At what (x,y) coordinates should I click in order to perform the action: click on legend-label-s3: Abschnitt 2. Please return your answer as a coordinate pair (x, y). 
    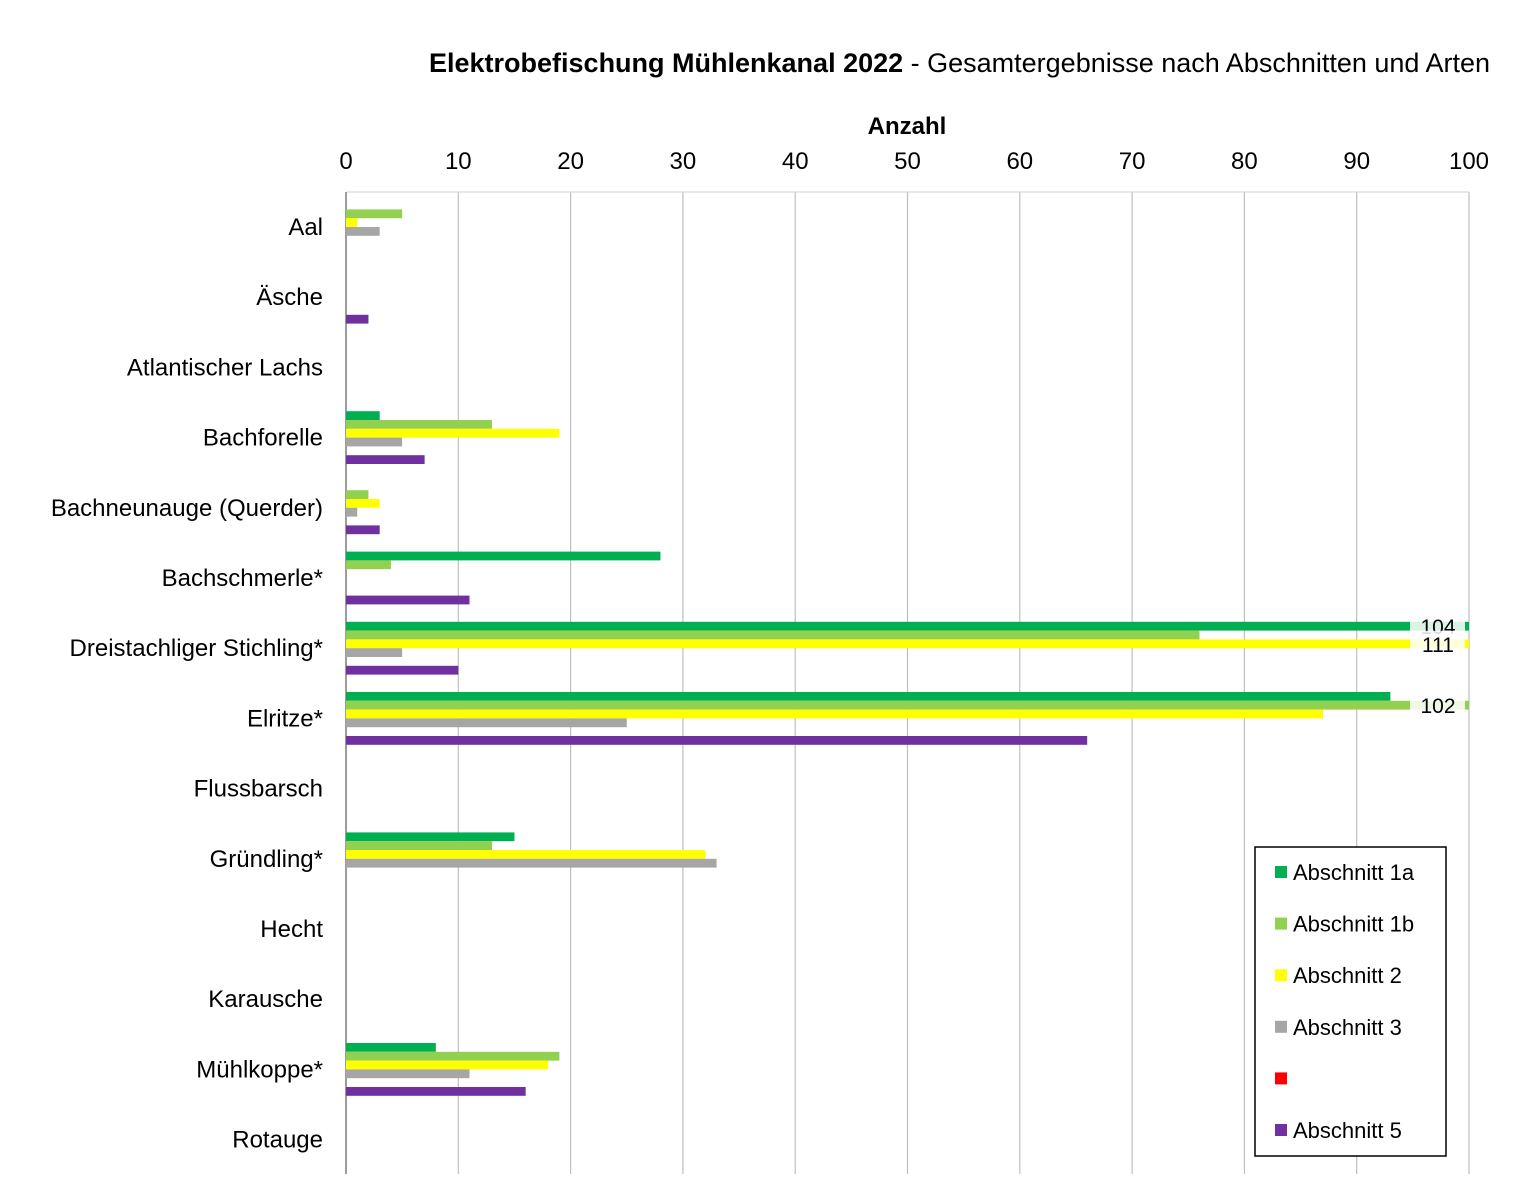
    Looking at the image, I should click on (1347, 975).